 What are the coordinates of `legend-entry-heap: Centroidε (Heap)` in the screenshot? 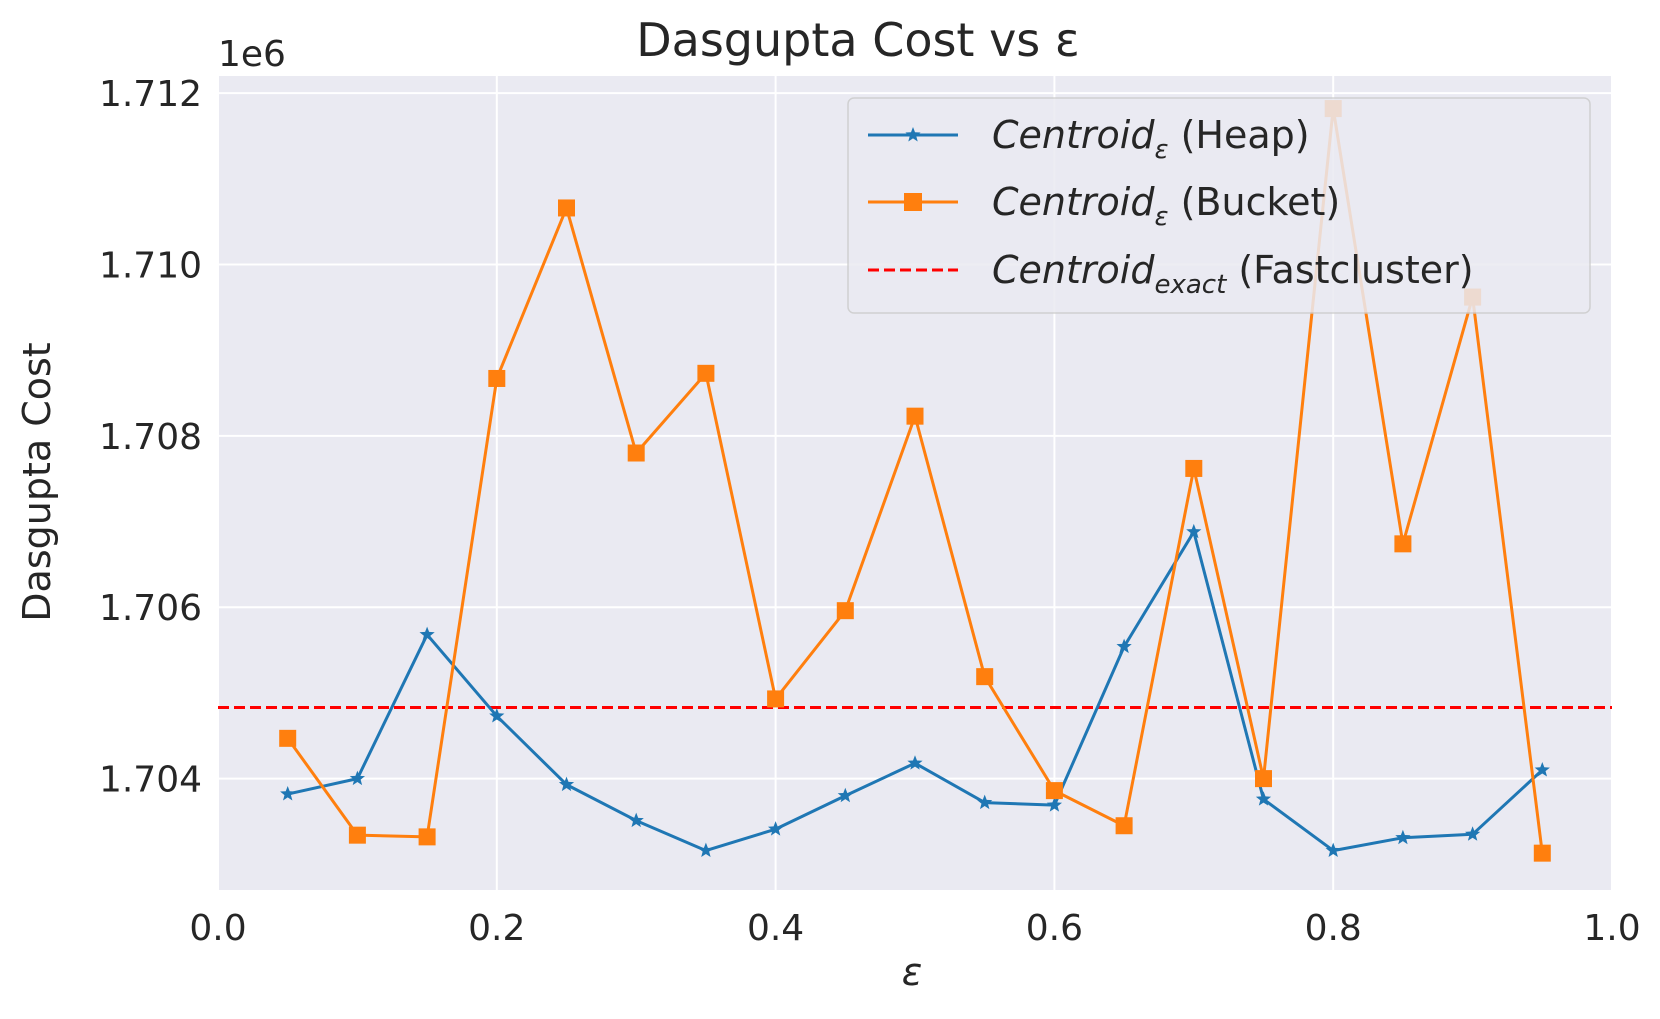 It's located at (1089, 139).